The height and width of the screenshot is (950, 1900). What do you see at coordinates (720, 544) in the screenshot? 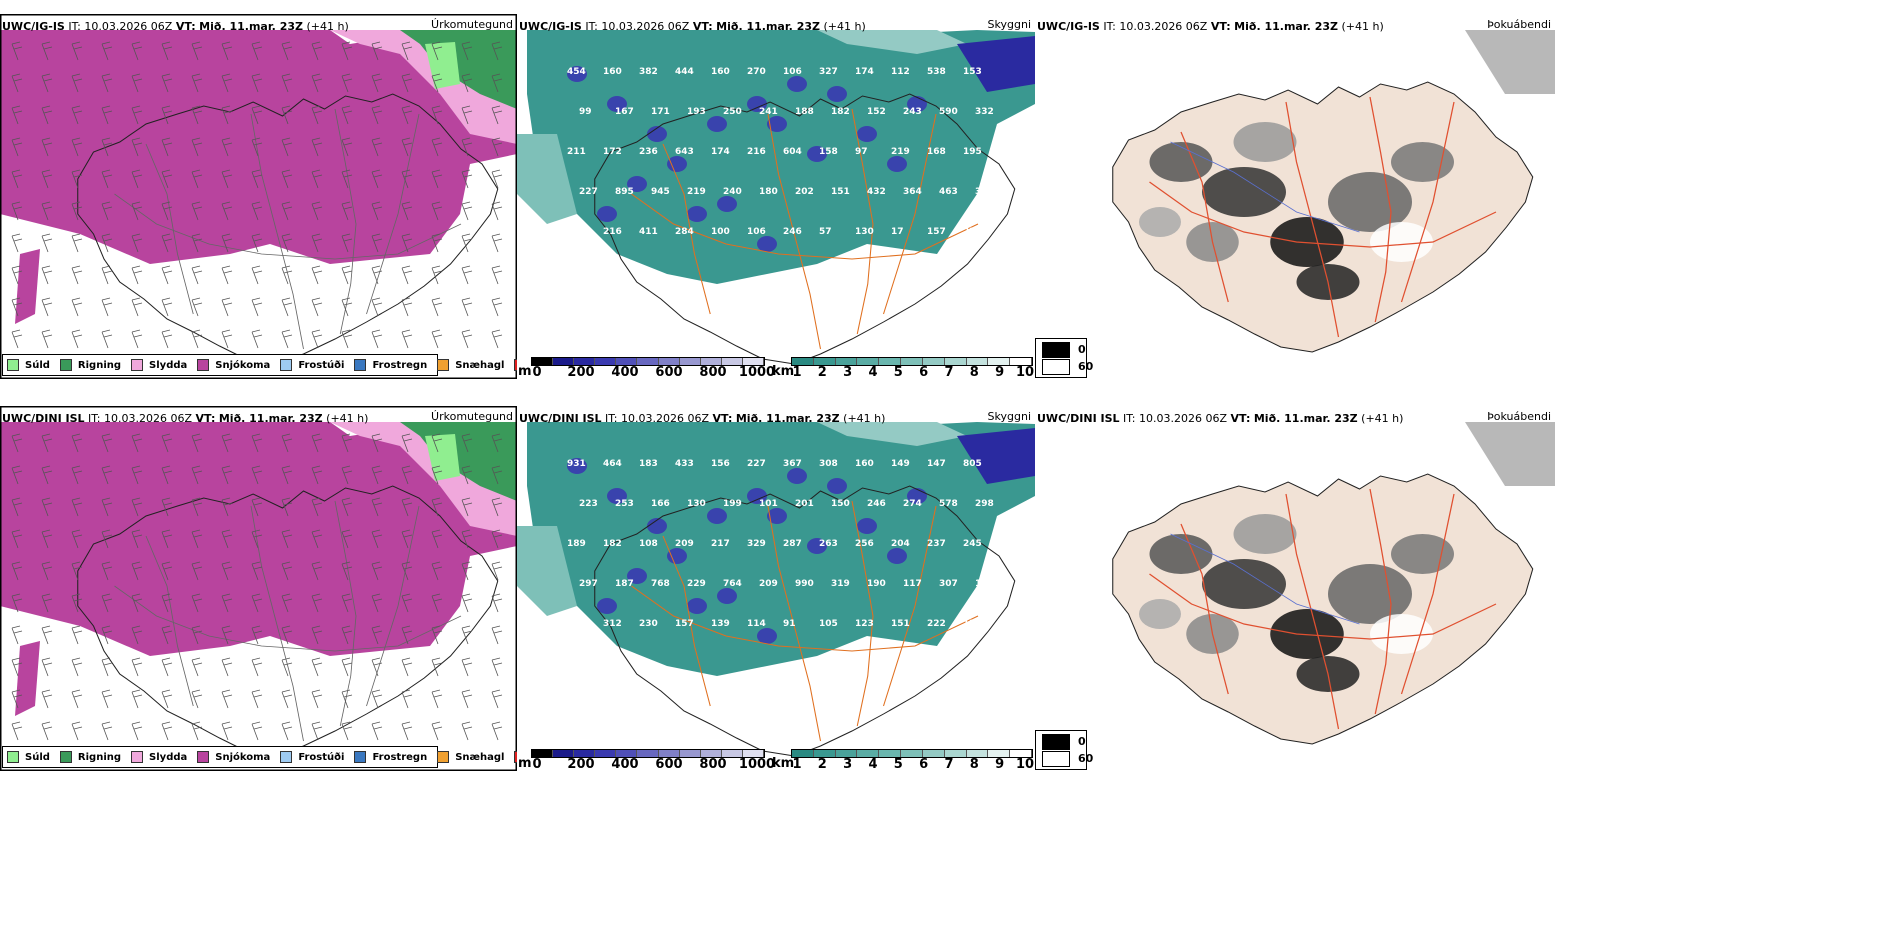
I see `cloud-base-label: 217` at bounding box center [720, 544].